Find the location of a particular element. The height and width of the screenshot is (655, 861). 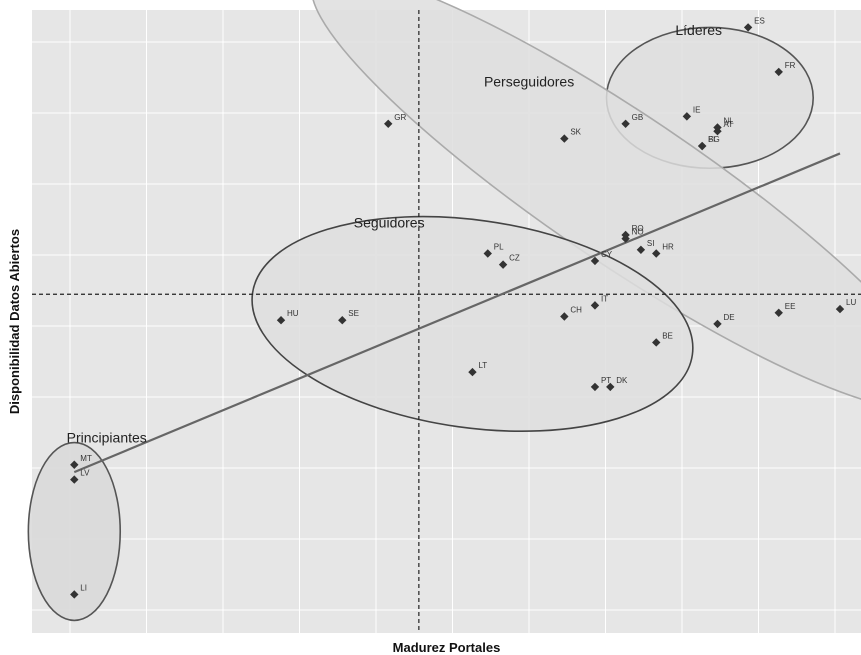

cluster-label: Perseguidores is located at coordinates (529, 82).